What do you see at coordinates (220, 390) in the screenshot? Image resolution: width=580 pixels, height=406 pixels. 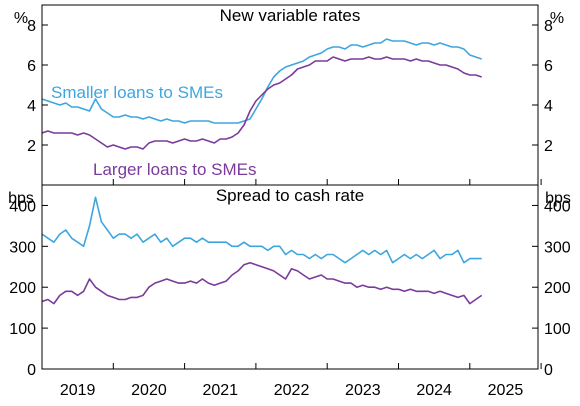 I see `x-tick-label: 2021` at bounding box center [220, 390].